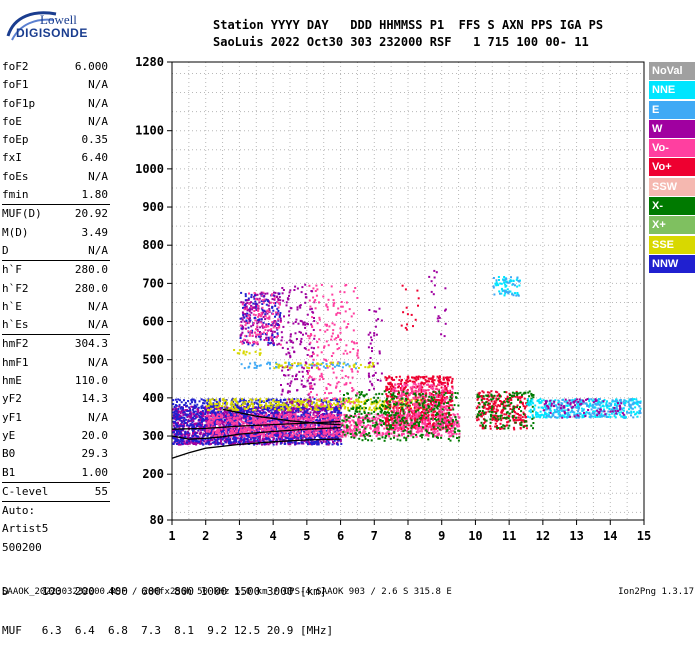  Describe the element at coordinates (273, 536) in the screenshot. I see `x-tick-label: 4` at that location.